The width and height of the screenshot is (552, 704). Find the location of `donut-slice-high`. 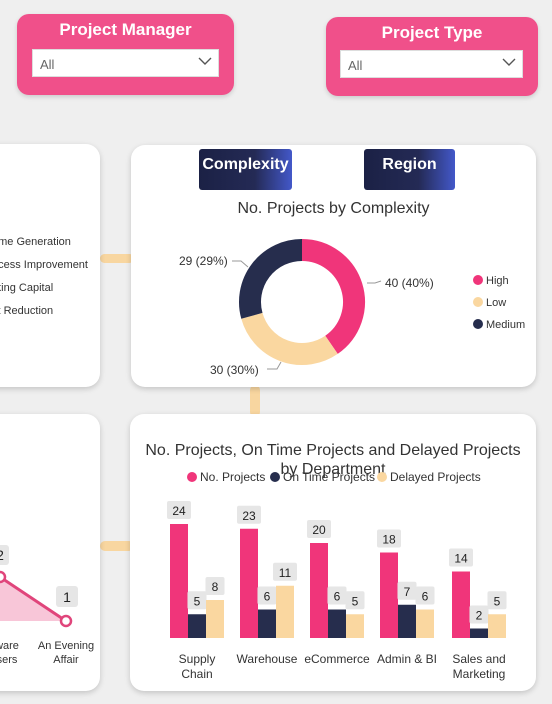

donut-slice-high is located at coordinates (333, 296).